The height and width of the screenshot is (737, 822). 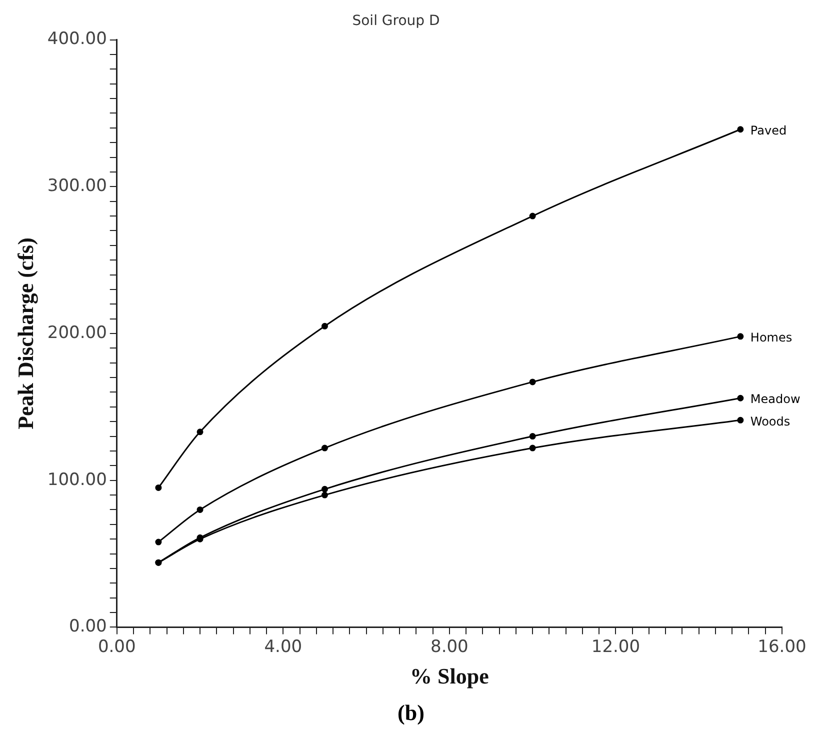 I want to click on x-tick-label: 4.00, so click(x=283, y=646).